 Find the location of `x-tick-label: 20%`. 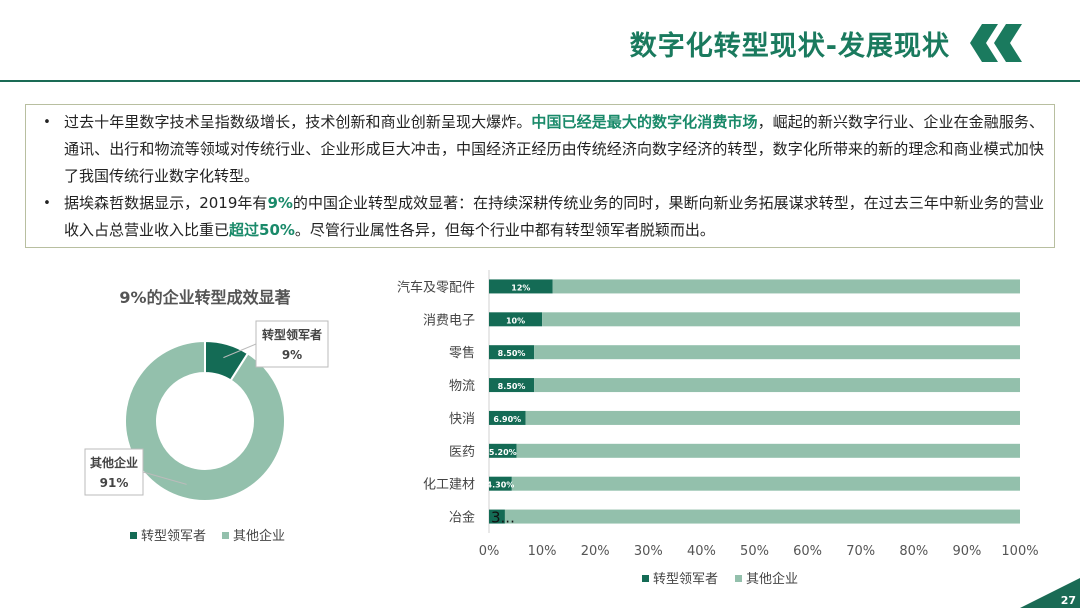

x-tick-label: 20% is located at coordinates (595, 551).